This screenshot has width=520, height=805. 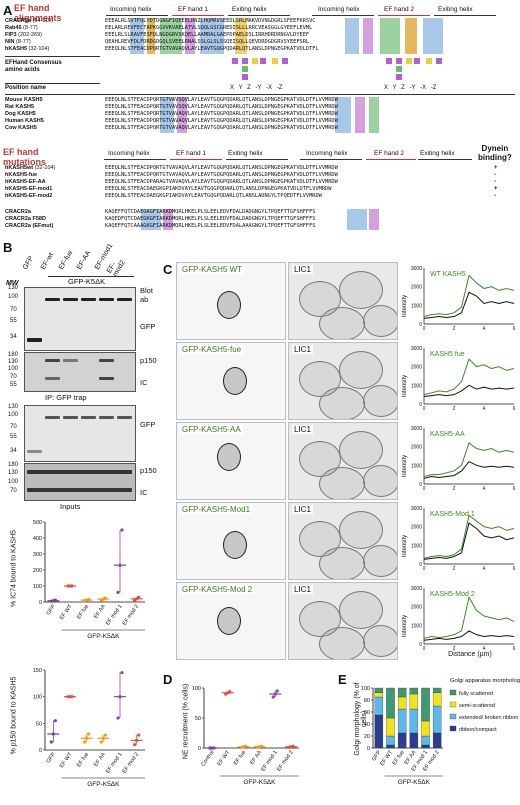 I want to click on panel-c-lic1-image-1: LIC1, so click(x=343, y=381).